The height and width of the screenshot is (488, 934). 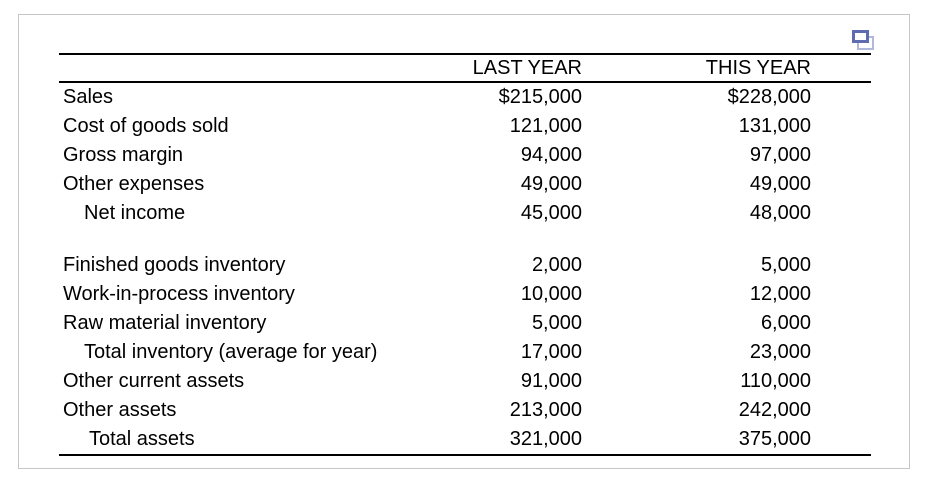 I want to click on last-year-value: 91,000, so click(x=551, y=381).